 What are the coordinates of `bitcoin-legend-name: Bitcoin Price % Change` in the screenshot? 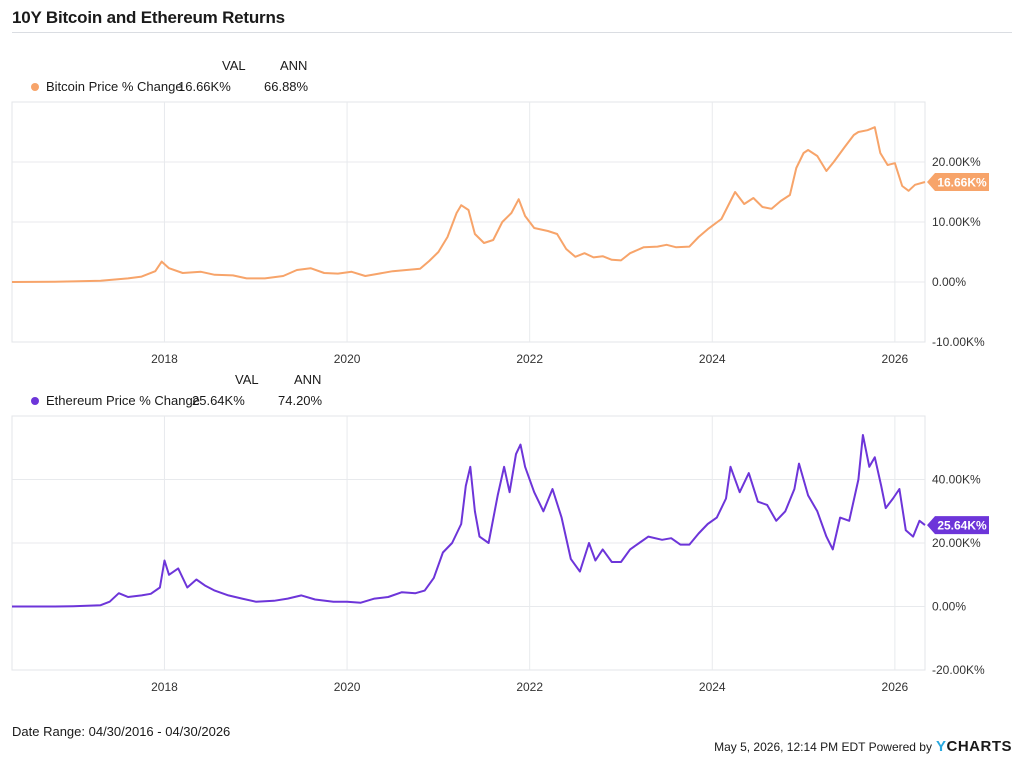 It's located at (114, 86).